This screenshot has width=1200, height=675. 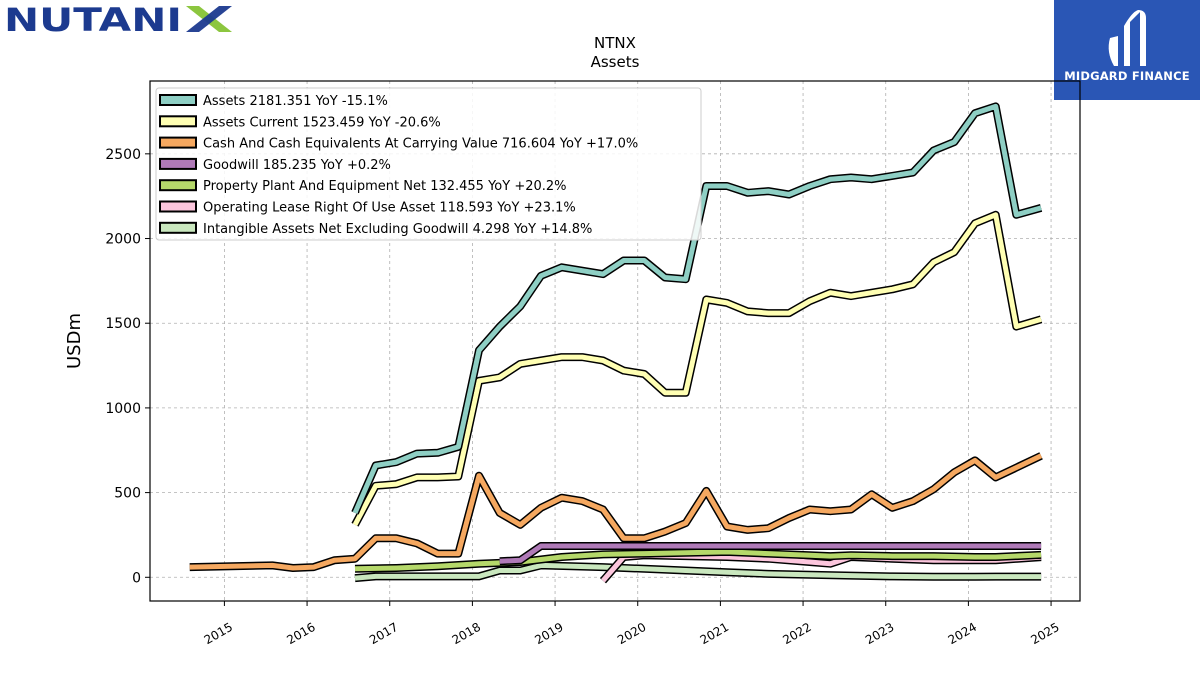 What do you see at coordinates (93, 20) in the screenshot?
I see `svg-text: NUTANI` at bounding box center [93, 20].